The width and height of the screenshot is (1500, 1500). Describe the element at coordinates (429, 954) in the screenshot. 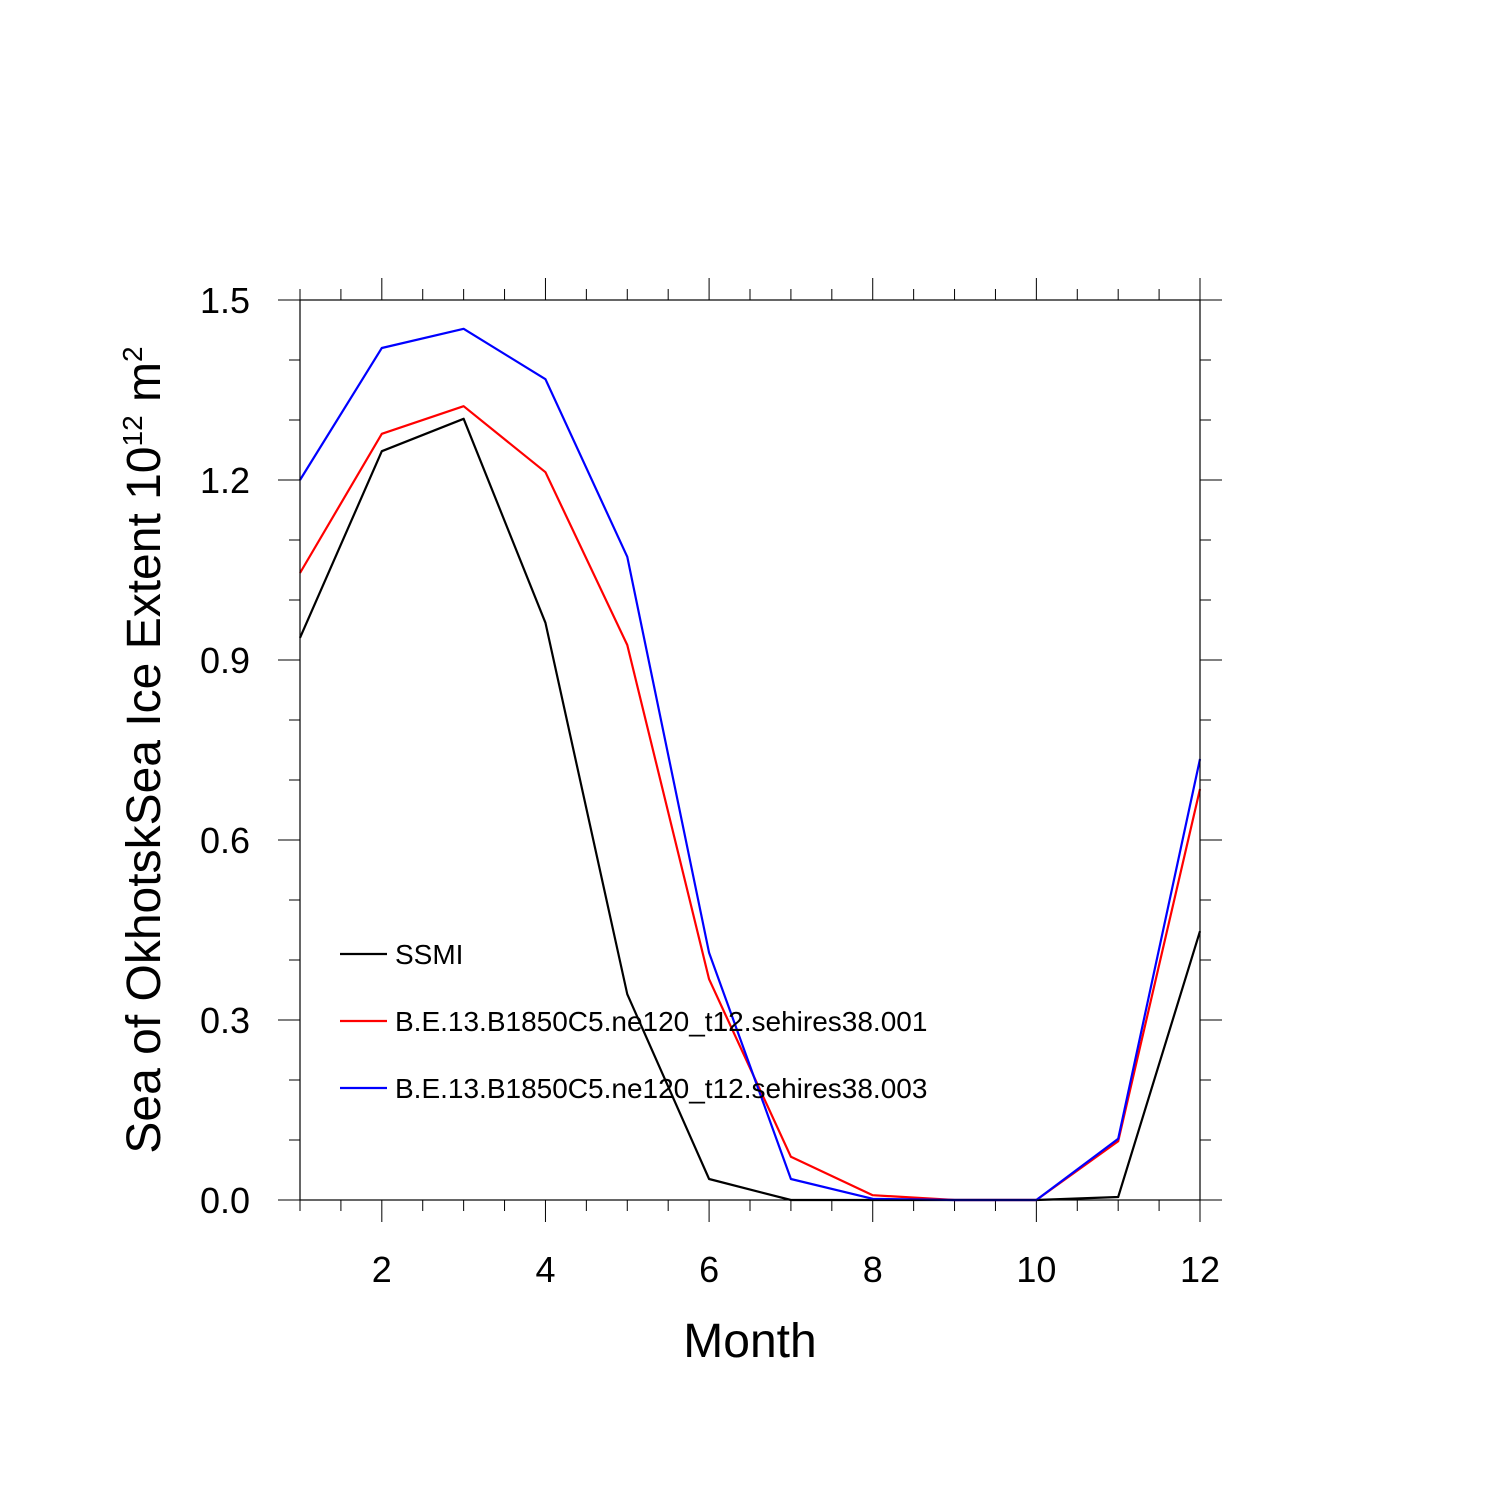

I see `legend-label-1: SSMI` at that location.